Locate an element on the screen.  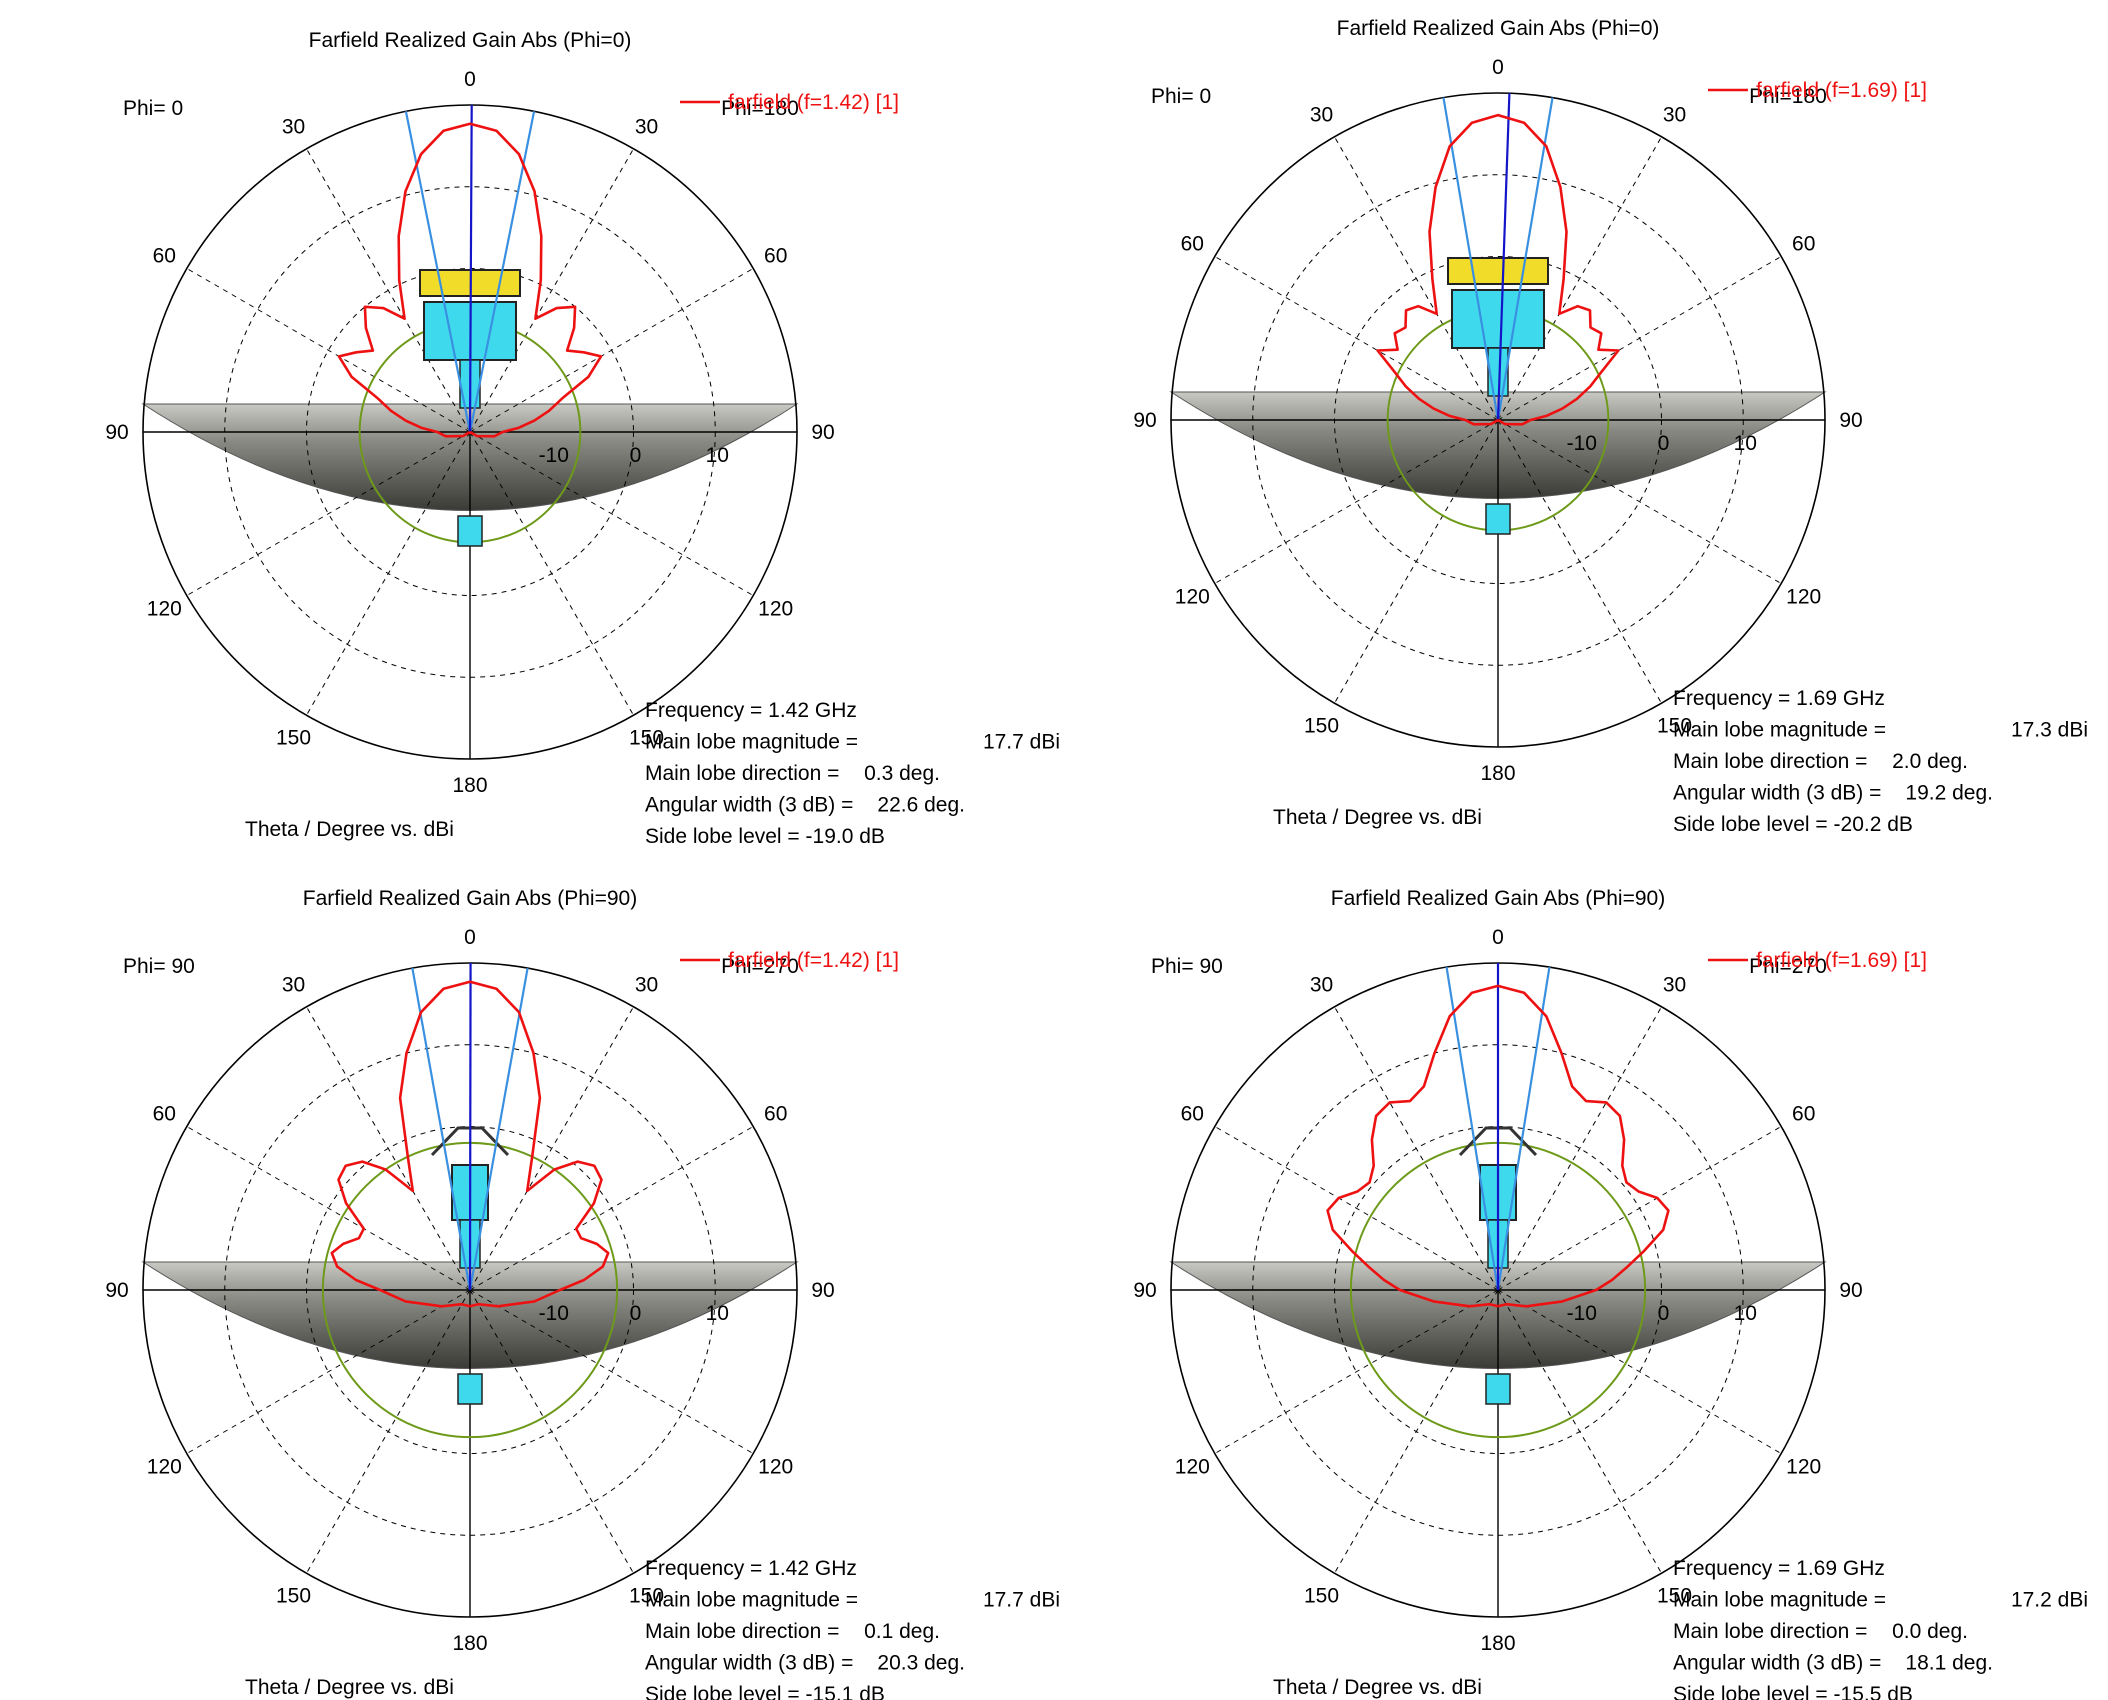
legend-label: farfield (f=1.42) [1] is located at coordinates (813, 102).